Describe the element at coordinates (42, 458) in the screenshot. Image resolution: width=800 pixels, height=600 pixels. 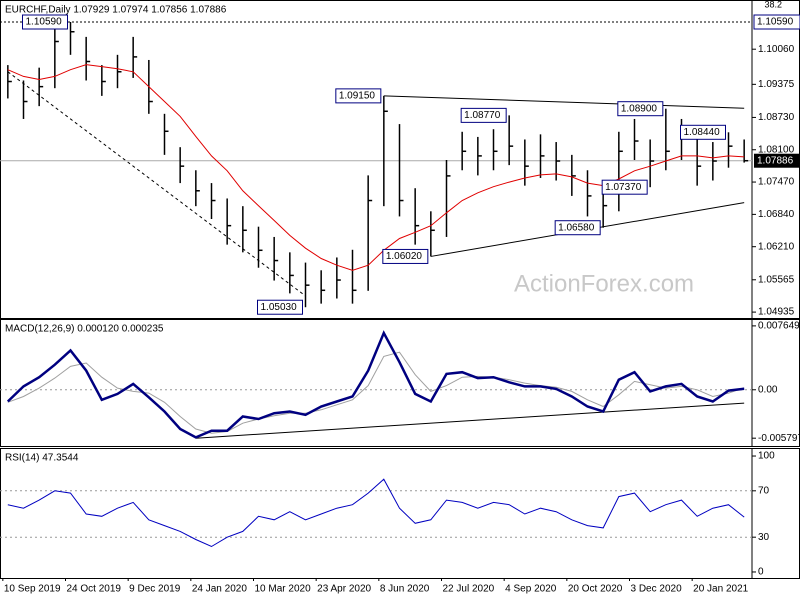
I see `panel-title: RSI(14) 47.3544` at that location.